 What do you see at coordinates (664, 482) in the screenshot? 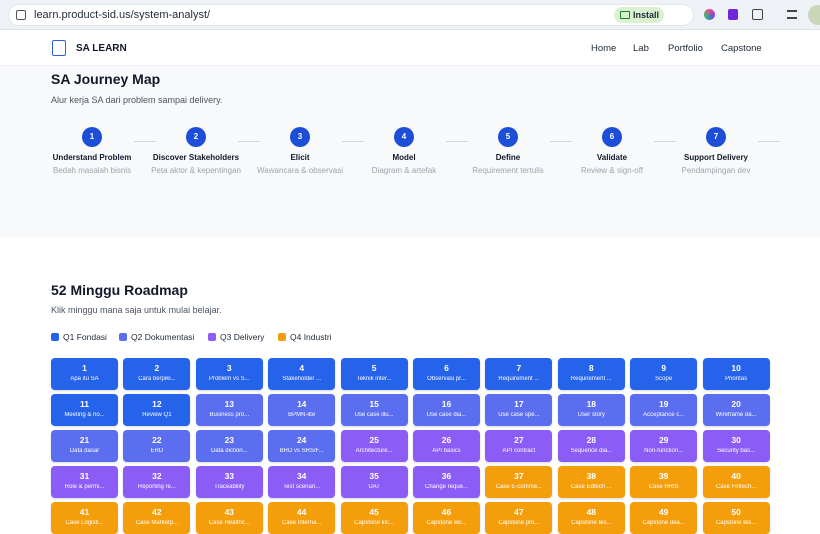
I see `week-tile: 39 Case HRIS` at bounding box center [664, 482].